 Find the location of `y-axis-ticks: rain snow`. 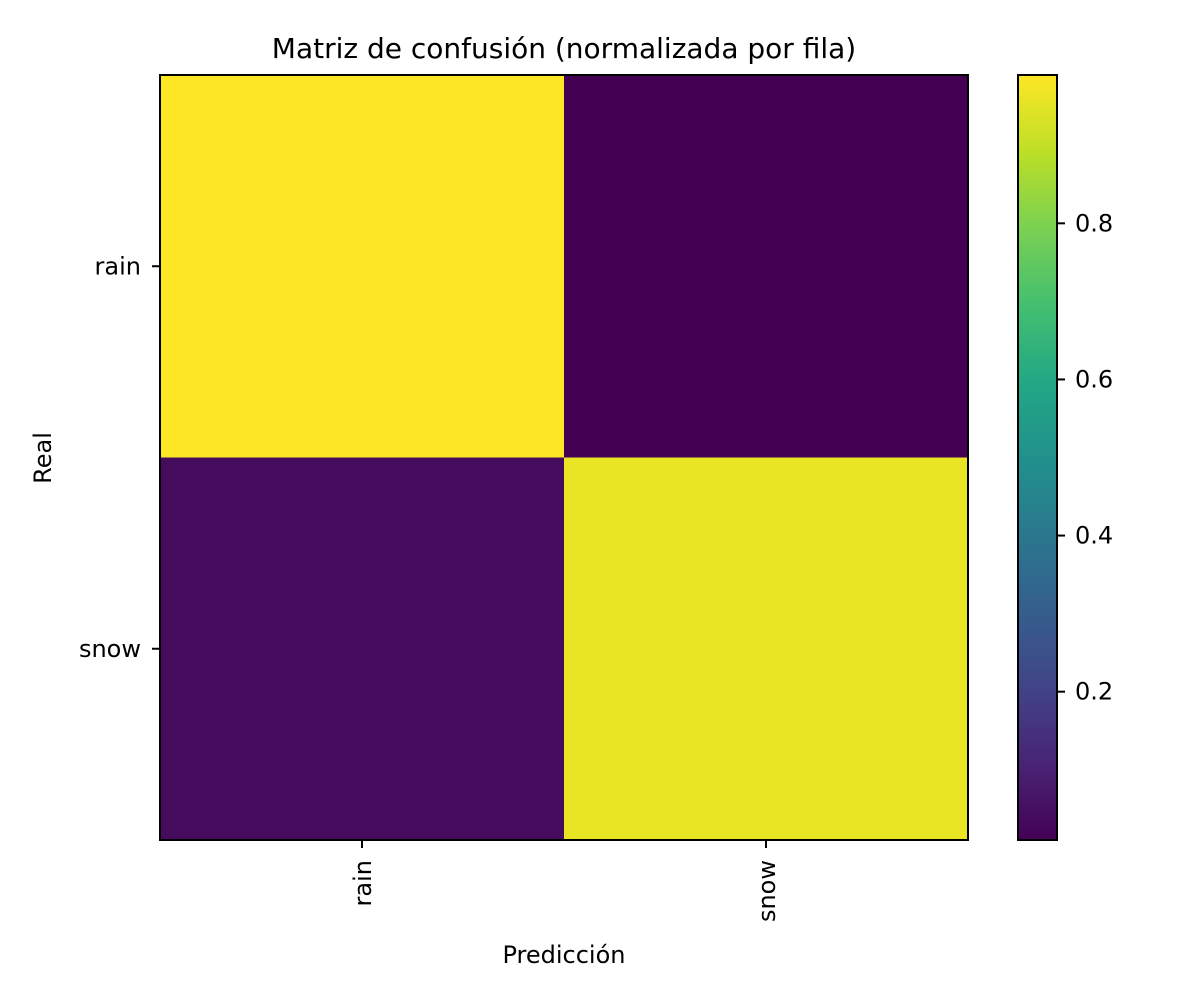

y-axis-ticks: rain snow is located at coordinates (119, 457).